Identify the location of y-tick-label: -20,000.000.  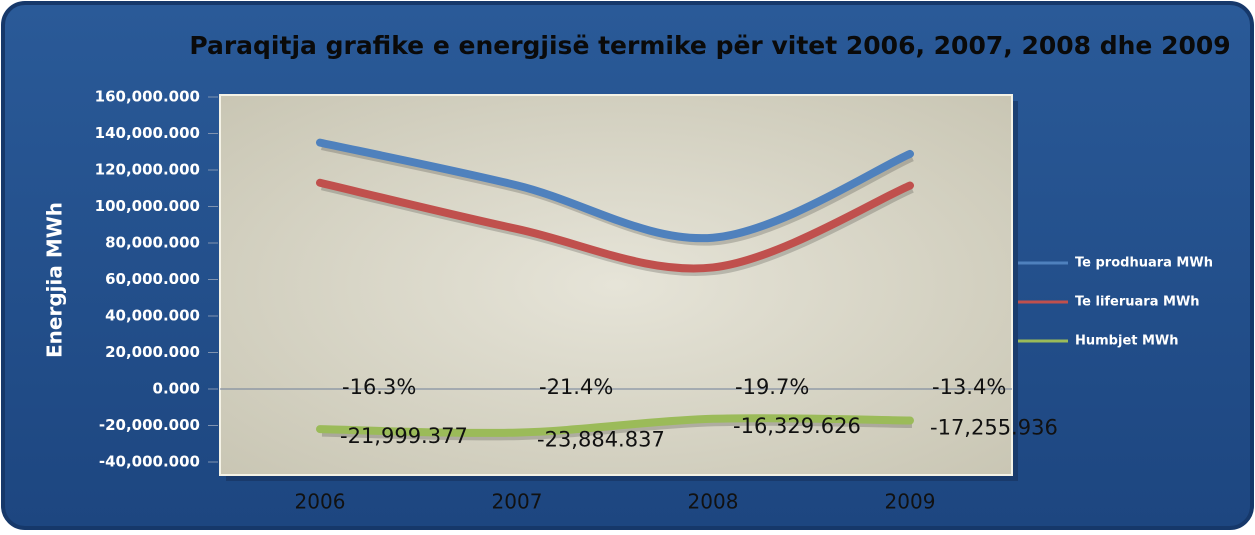
(149, 425).